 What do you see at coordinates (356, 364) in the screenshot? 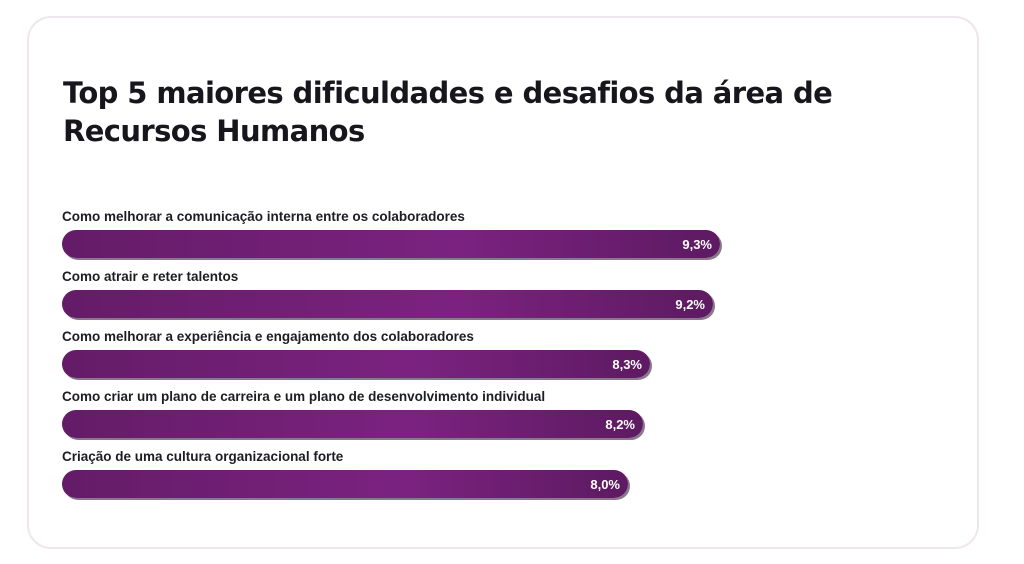
I see `bar: 8,3%` at bounding box center [356, 364].